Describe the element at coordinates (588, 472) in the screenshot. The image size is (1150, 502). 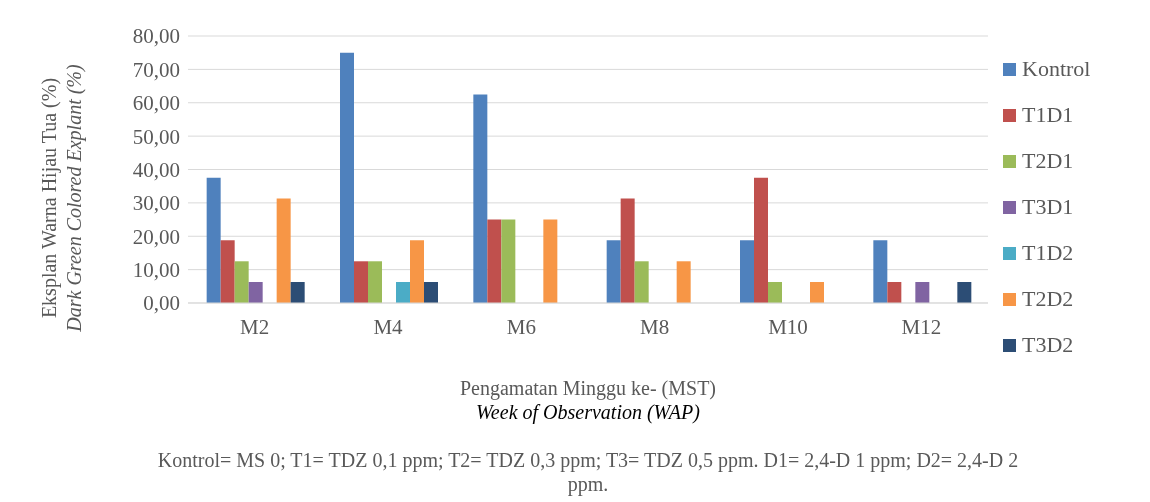
I see `text: Kontrol= MS 0; T1= TDZ 0,1 ppm; T2= TDZ 0,3 ppm; T3= TDZ 0,5 ppm. D1= 2,4-D 1 ppm; D2= 2,4-D 2 ppm.` at that location.